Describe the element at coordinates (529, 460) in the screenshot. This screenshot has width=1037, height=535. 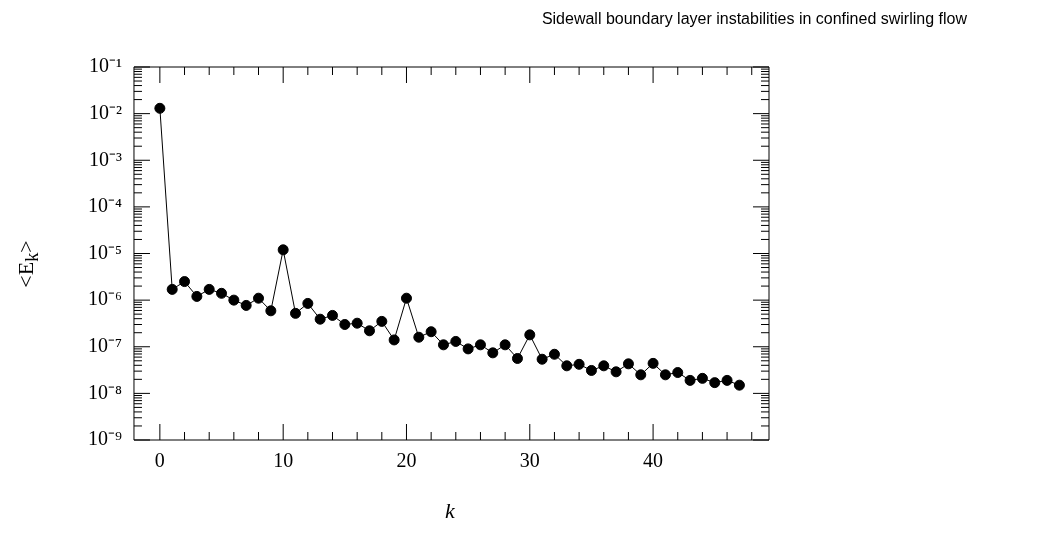
I see `x-tick-label: 30` at that location.